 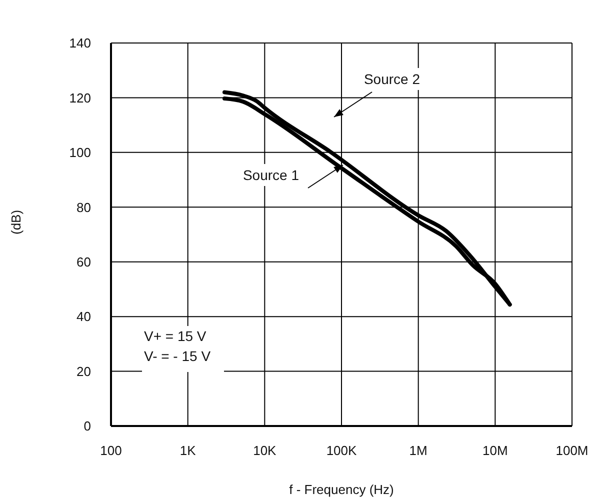 I want to click on annotation: V- = - 15 V, so click(x=178, y=356).